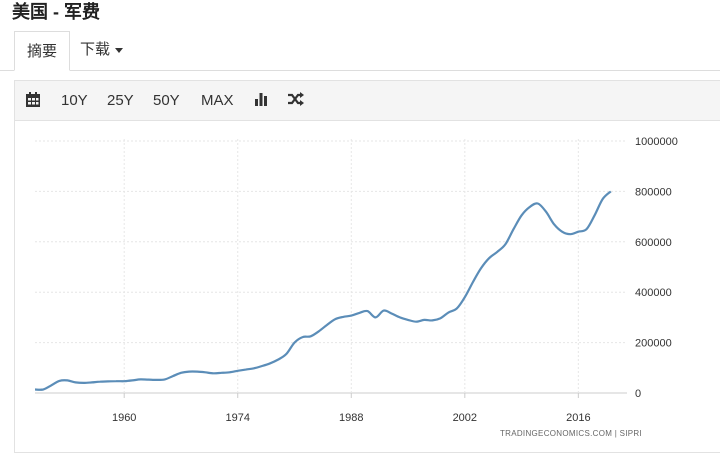 The image size is (720, 453). I want to click on chart-toolbar: 10Y 25Y 50Y MAX, so click(367, 101).